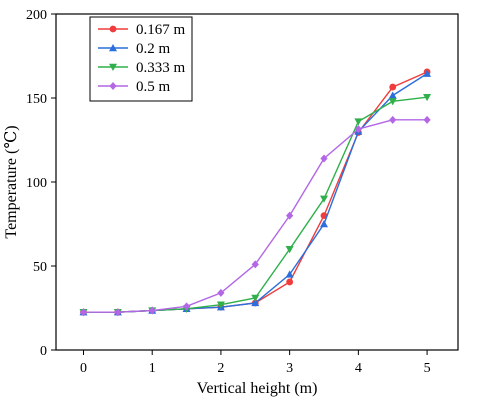 This screenshot has width=480, height=404. Describe the element at coordinates (40, 267) in the screenshot. I see `y-tick-label: 50` at that location.